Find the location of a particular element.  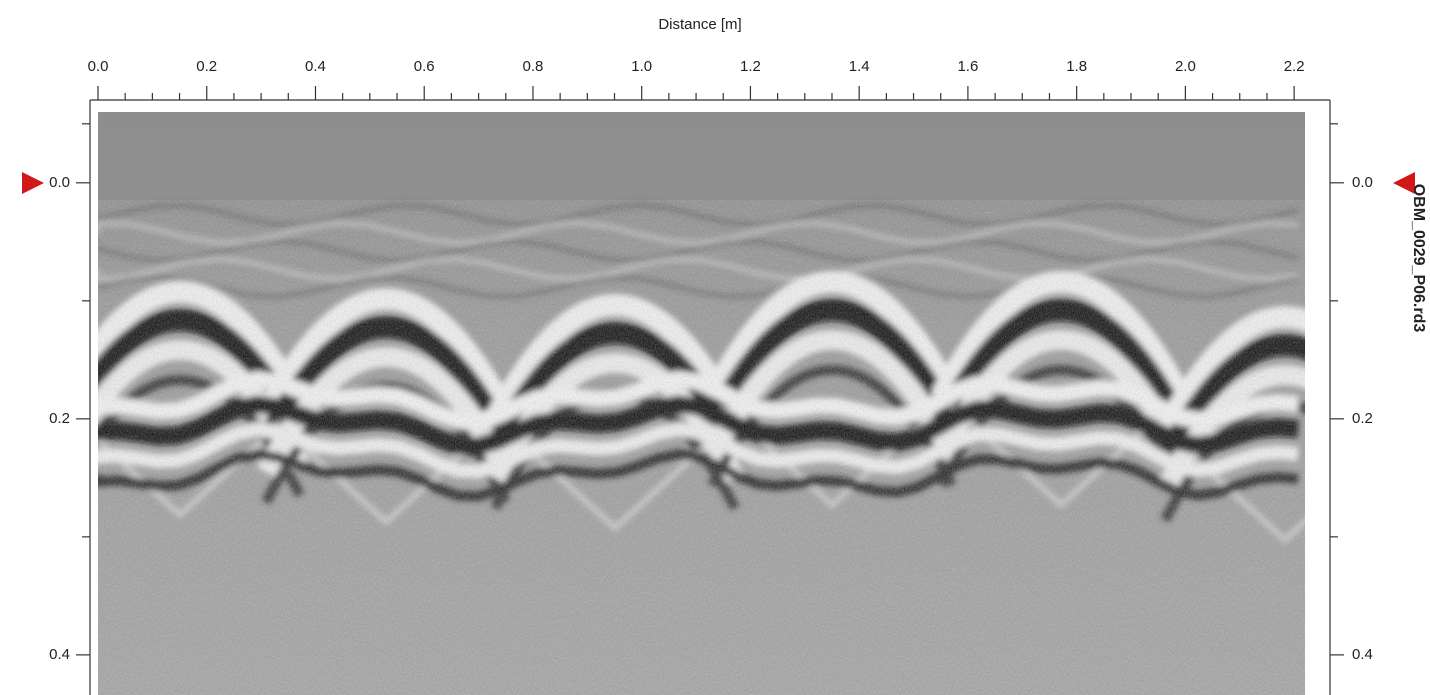

x-tick-label: 1.6 is located at coordinates (967, 66).